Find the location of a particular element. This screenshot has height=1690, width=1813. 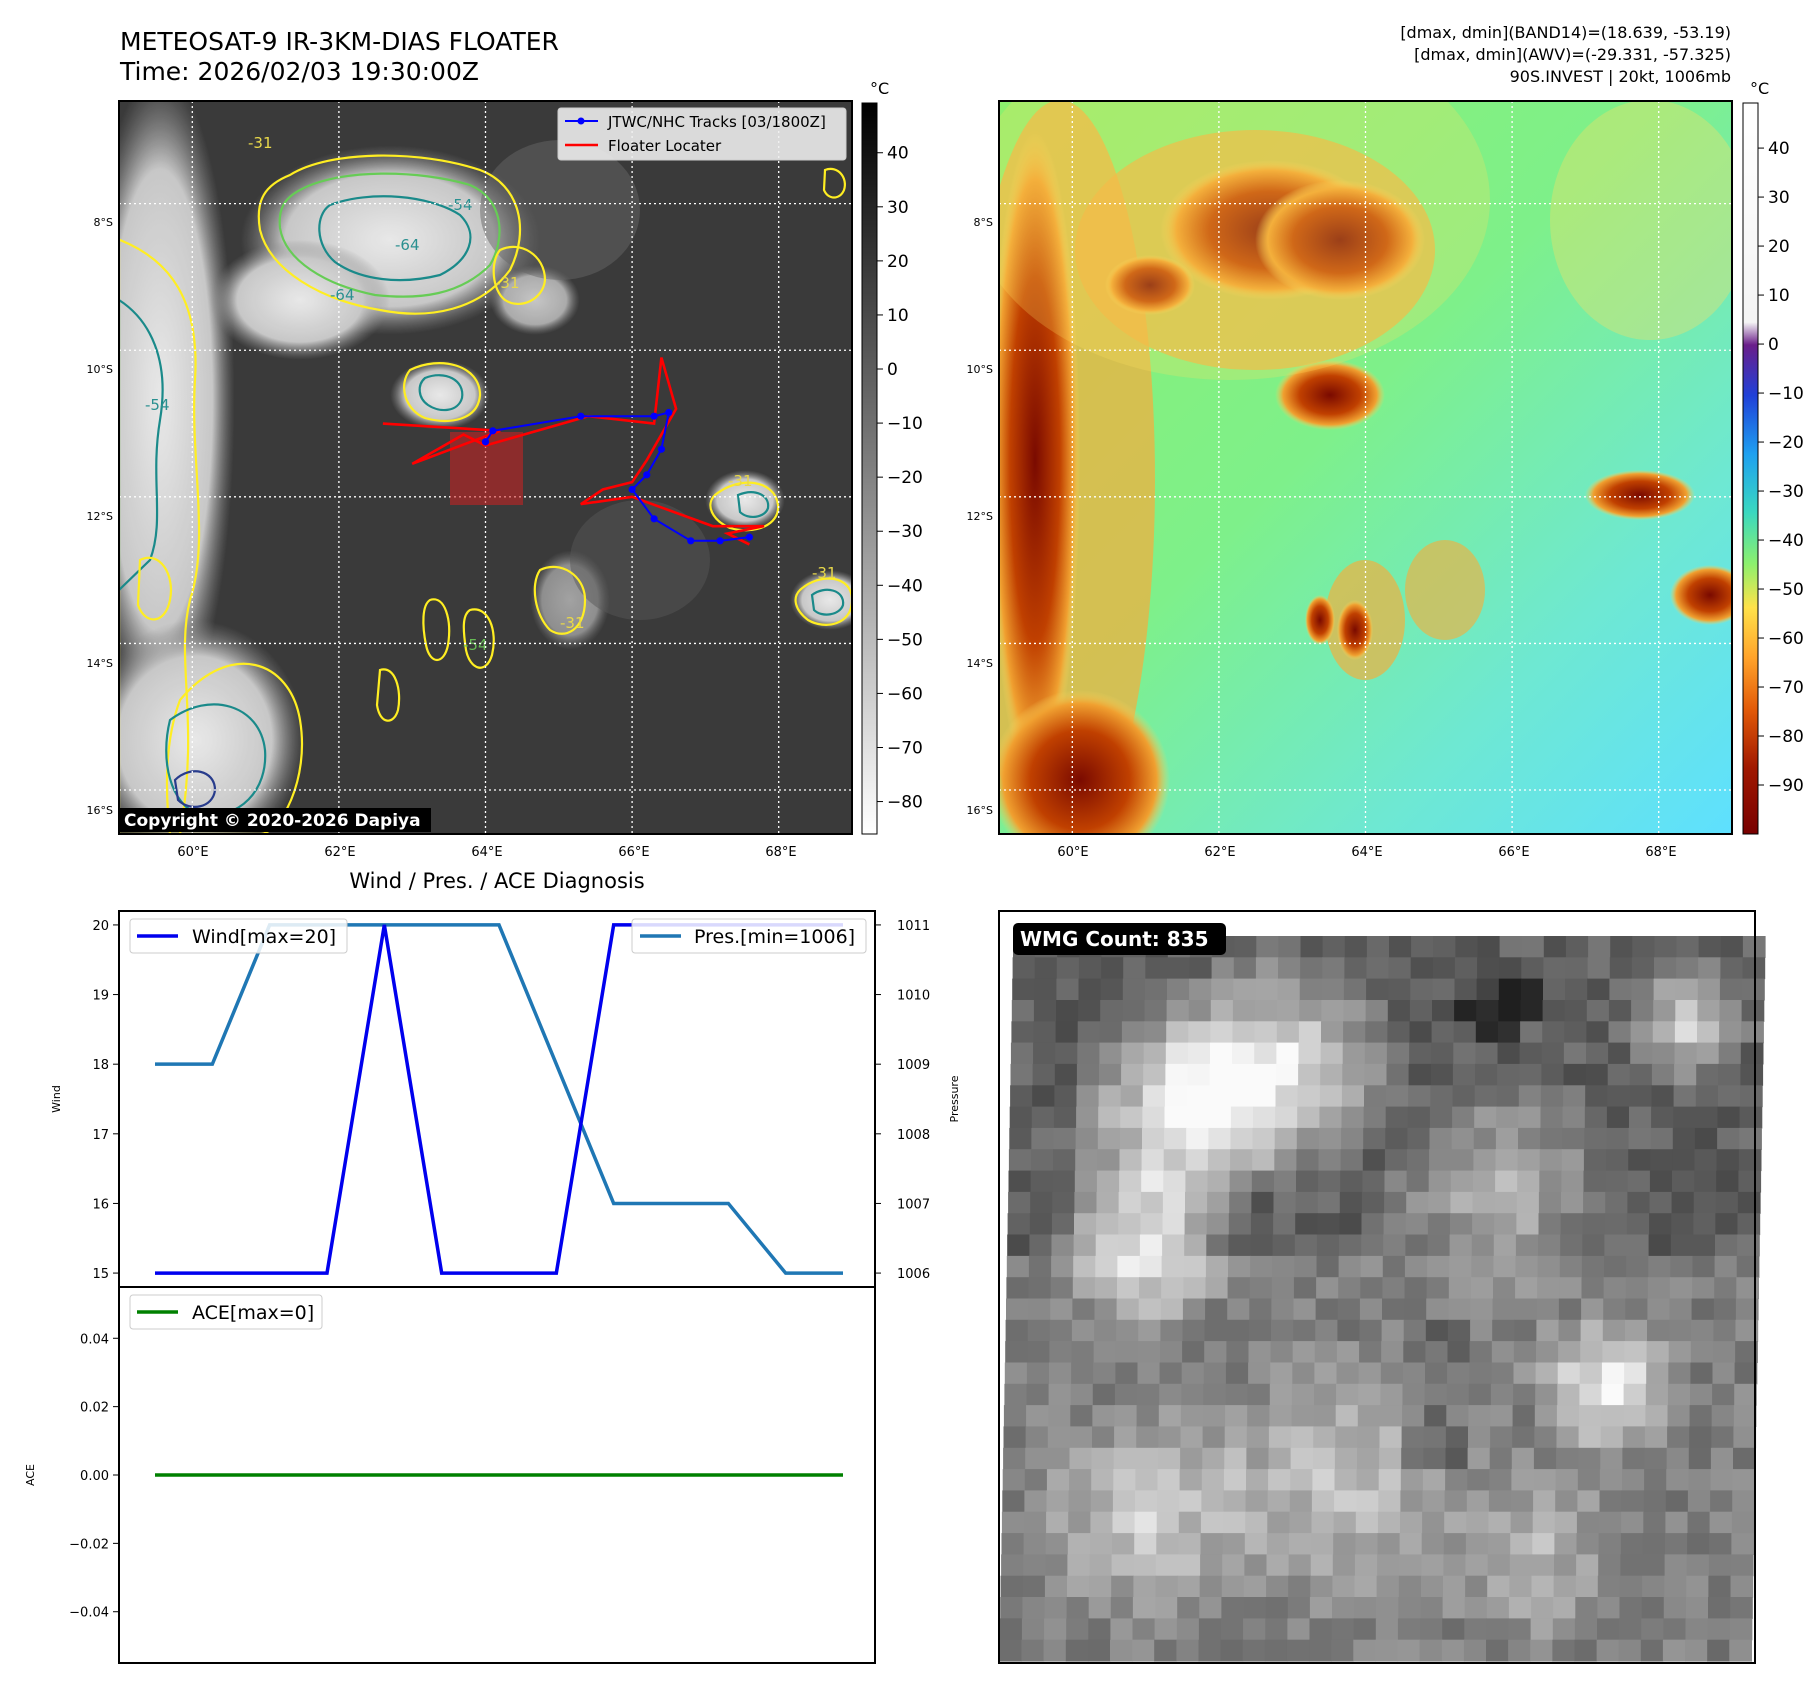

contour-label: -31 is located at coordinates (824, 573).